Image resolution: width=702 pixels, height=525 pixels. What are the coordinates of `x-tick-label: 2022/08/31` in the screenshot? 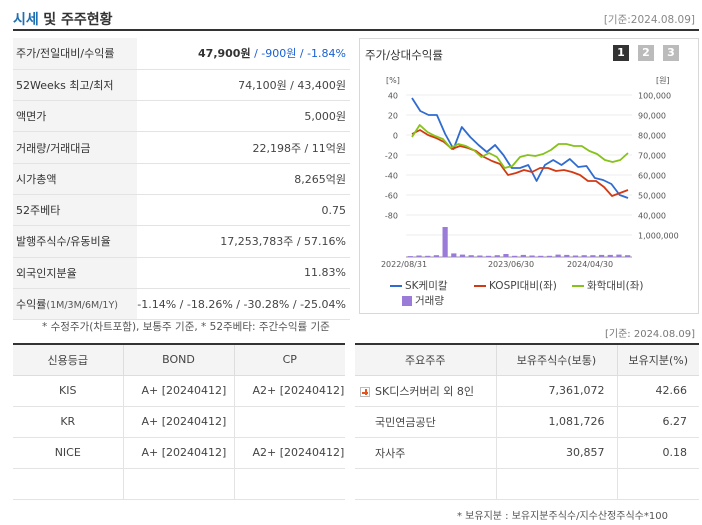 It's located at (404, 264).